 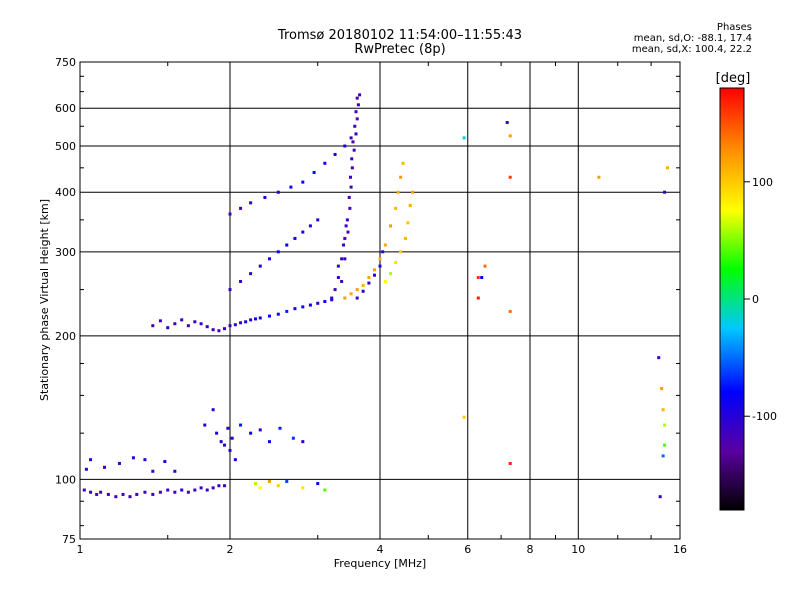 What do you see at coordinates (400, 35) in the screenshot?
I see `chart-title: Tromsø 20180102 11:54:00–11:55:43` at bounding box center [400, 35].